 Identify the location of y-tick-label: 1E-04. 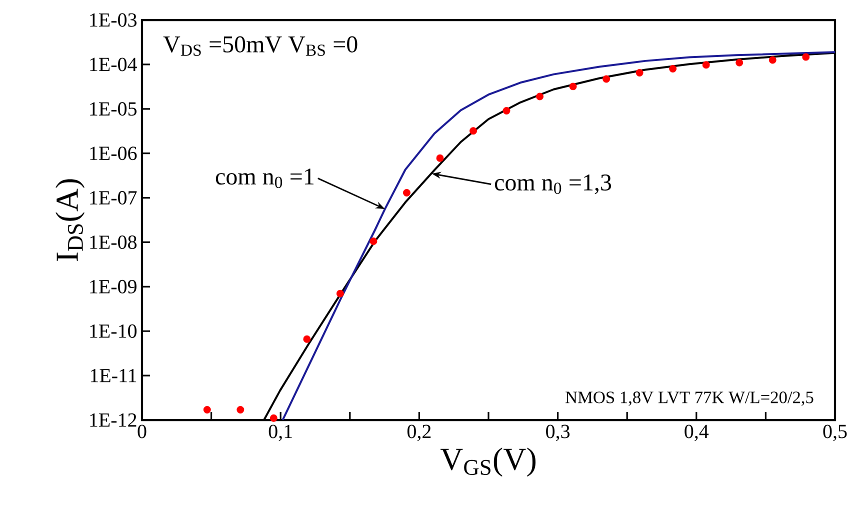
(113, 65).